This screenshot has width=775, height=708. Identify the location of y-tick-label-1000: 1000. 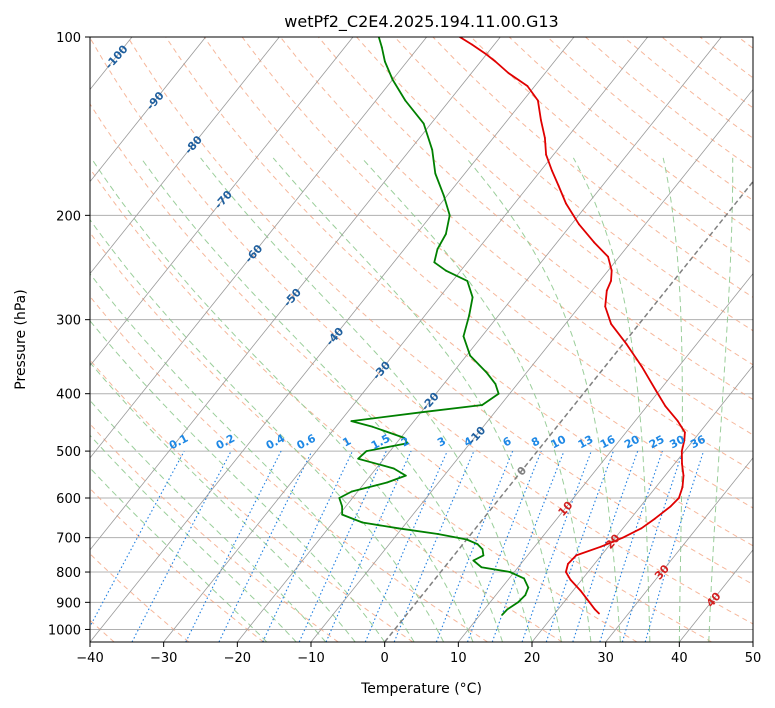
(64, 630).